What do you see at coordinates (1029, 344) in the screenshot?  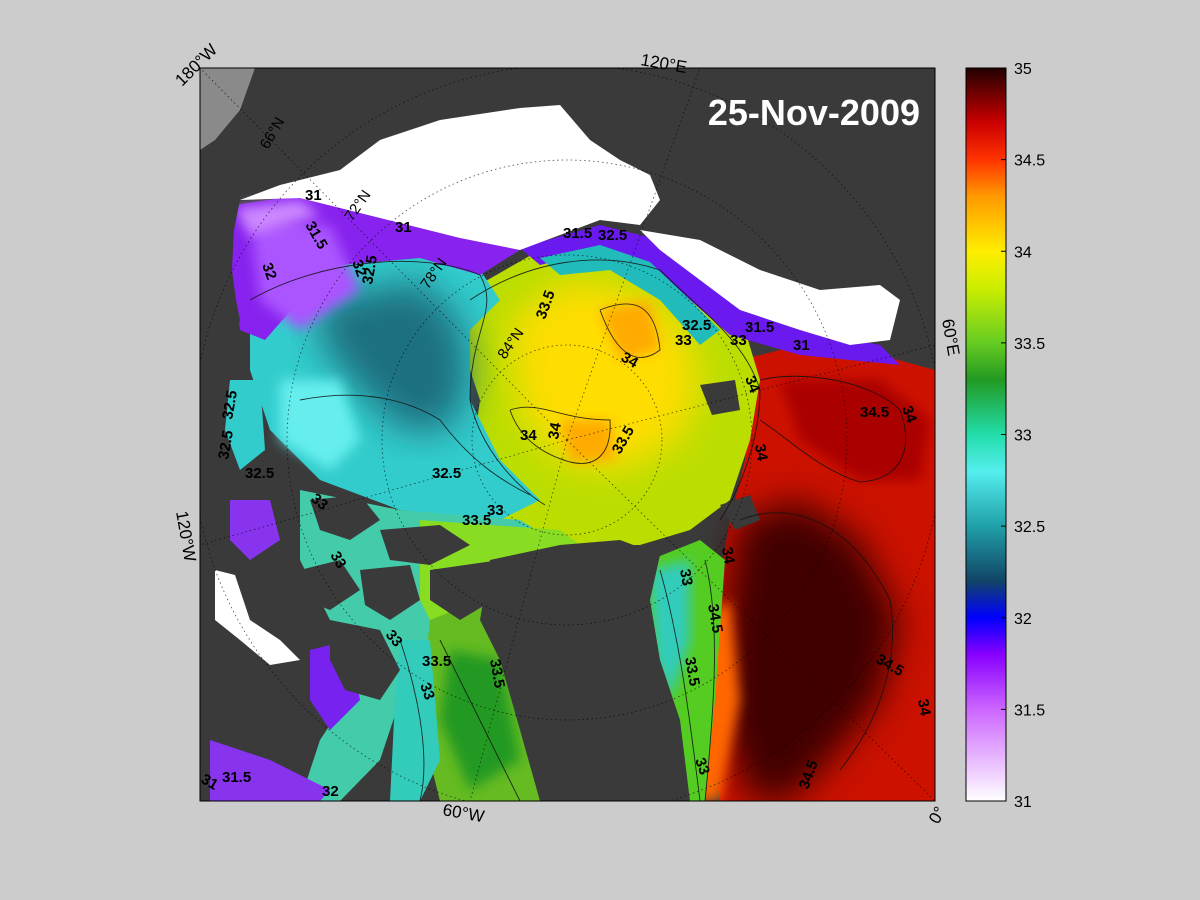 I see `colorbar-tick-label: 33.5` at bounding box center [1029, 344].